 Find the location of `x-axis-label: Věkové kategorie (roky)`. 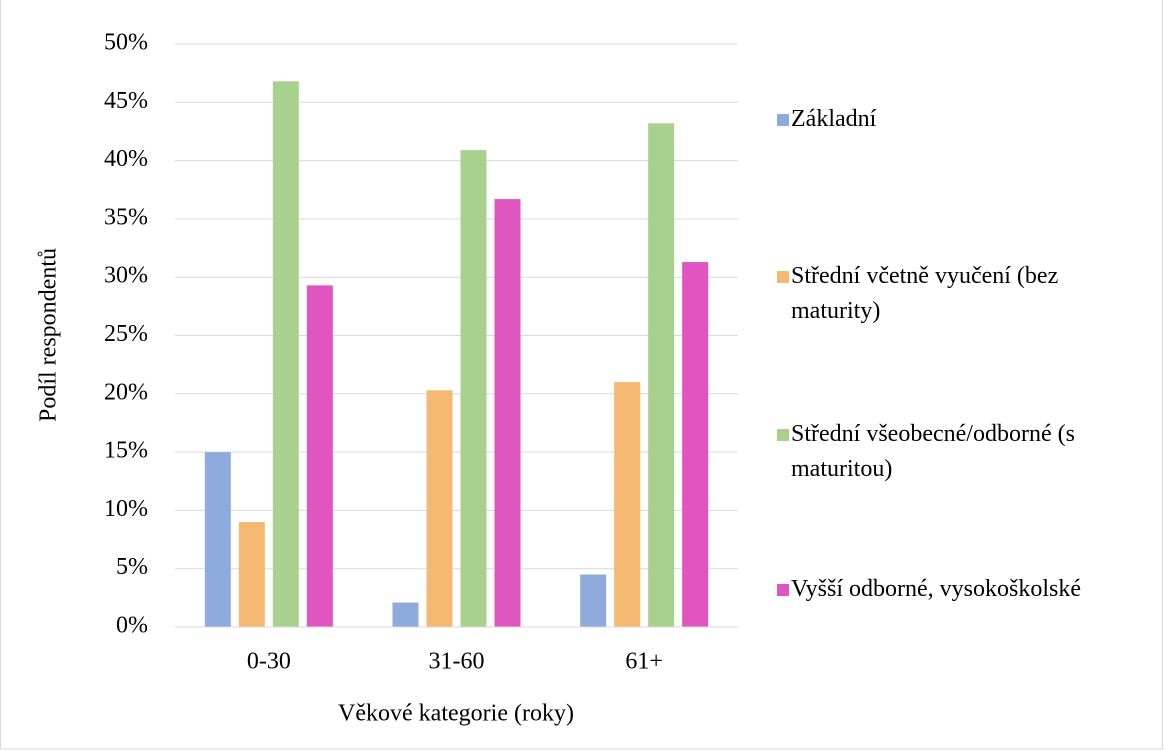

x-axis-label: Věkové kategorie (roky) is located at coordinates (456, 714).